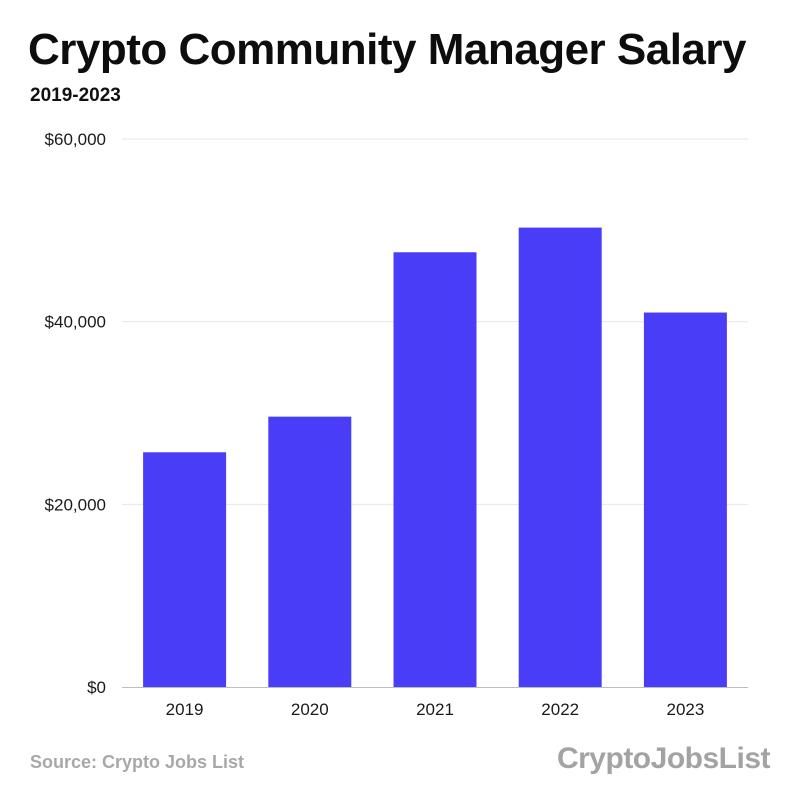 This screenshot has height=793, width=800. Describe the element at coordinates (75, 504) in the screenshot. I see `y-tick-label: $20,000` at that location.